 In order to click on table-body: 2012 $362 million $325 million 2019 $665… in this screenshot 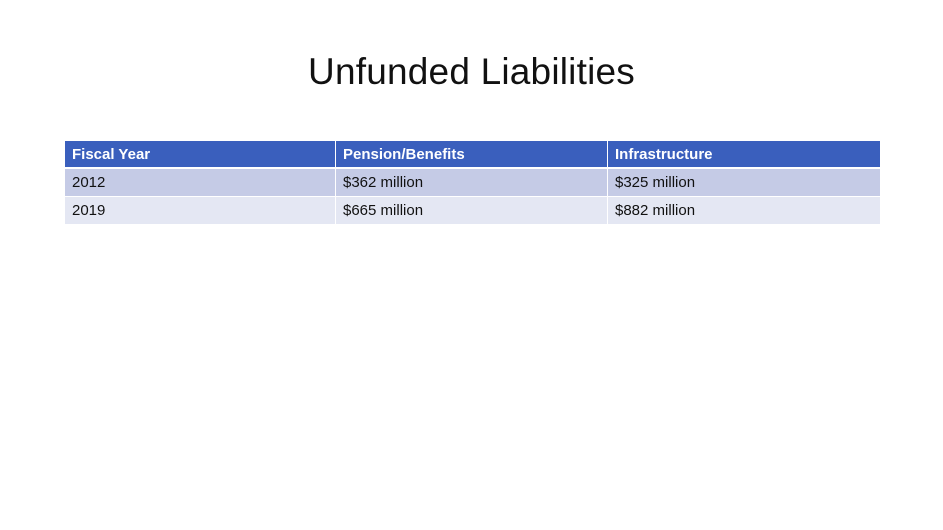, I will do `click(472, 197)`.